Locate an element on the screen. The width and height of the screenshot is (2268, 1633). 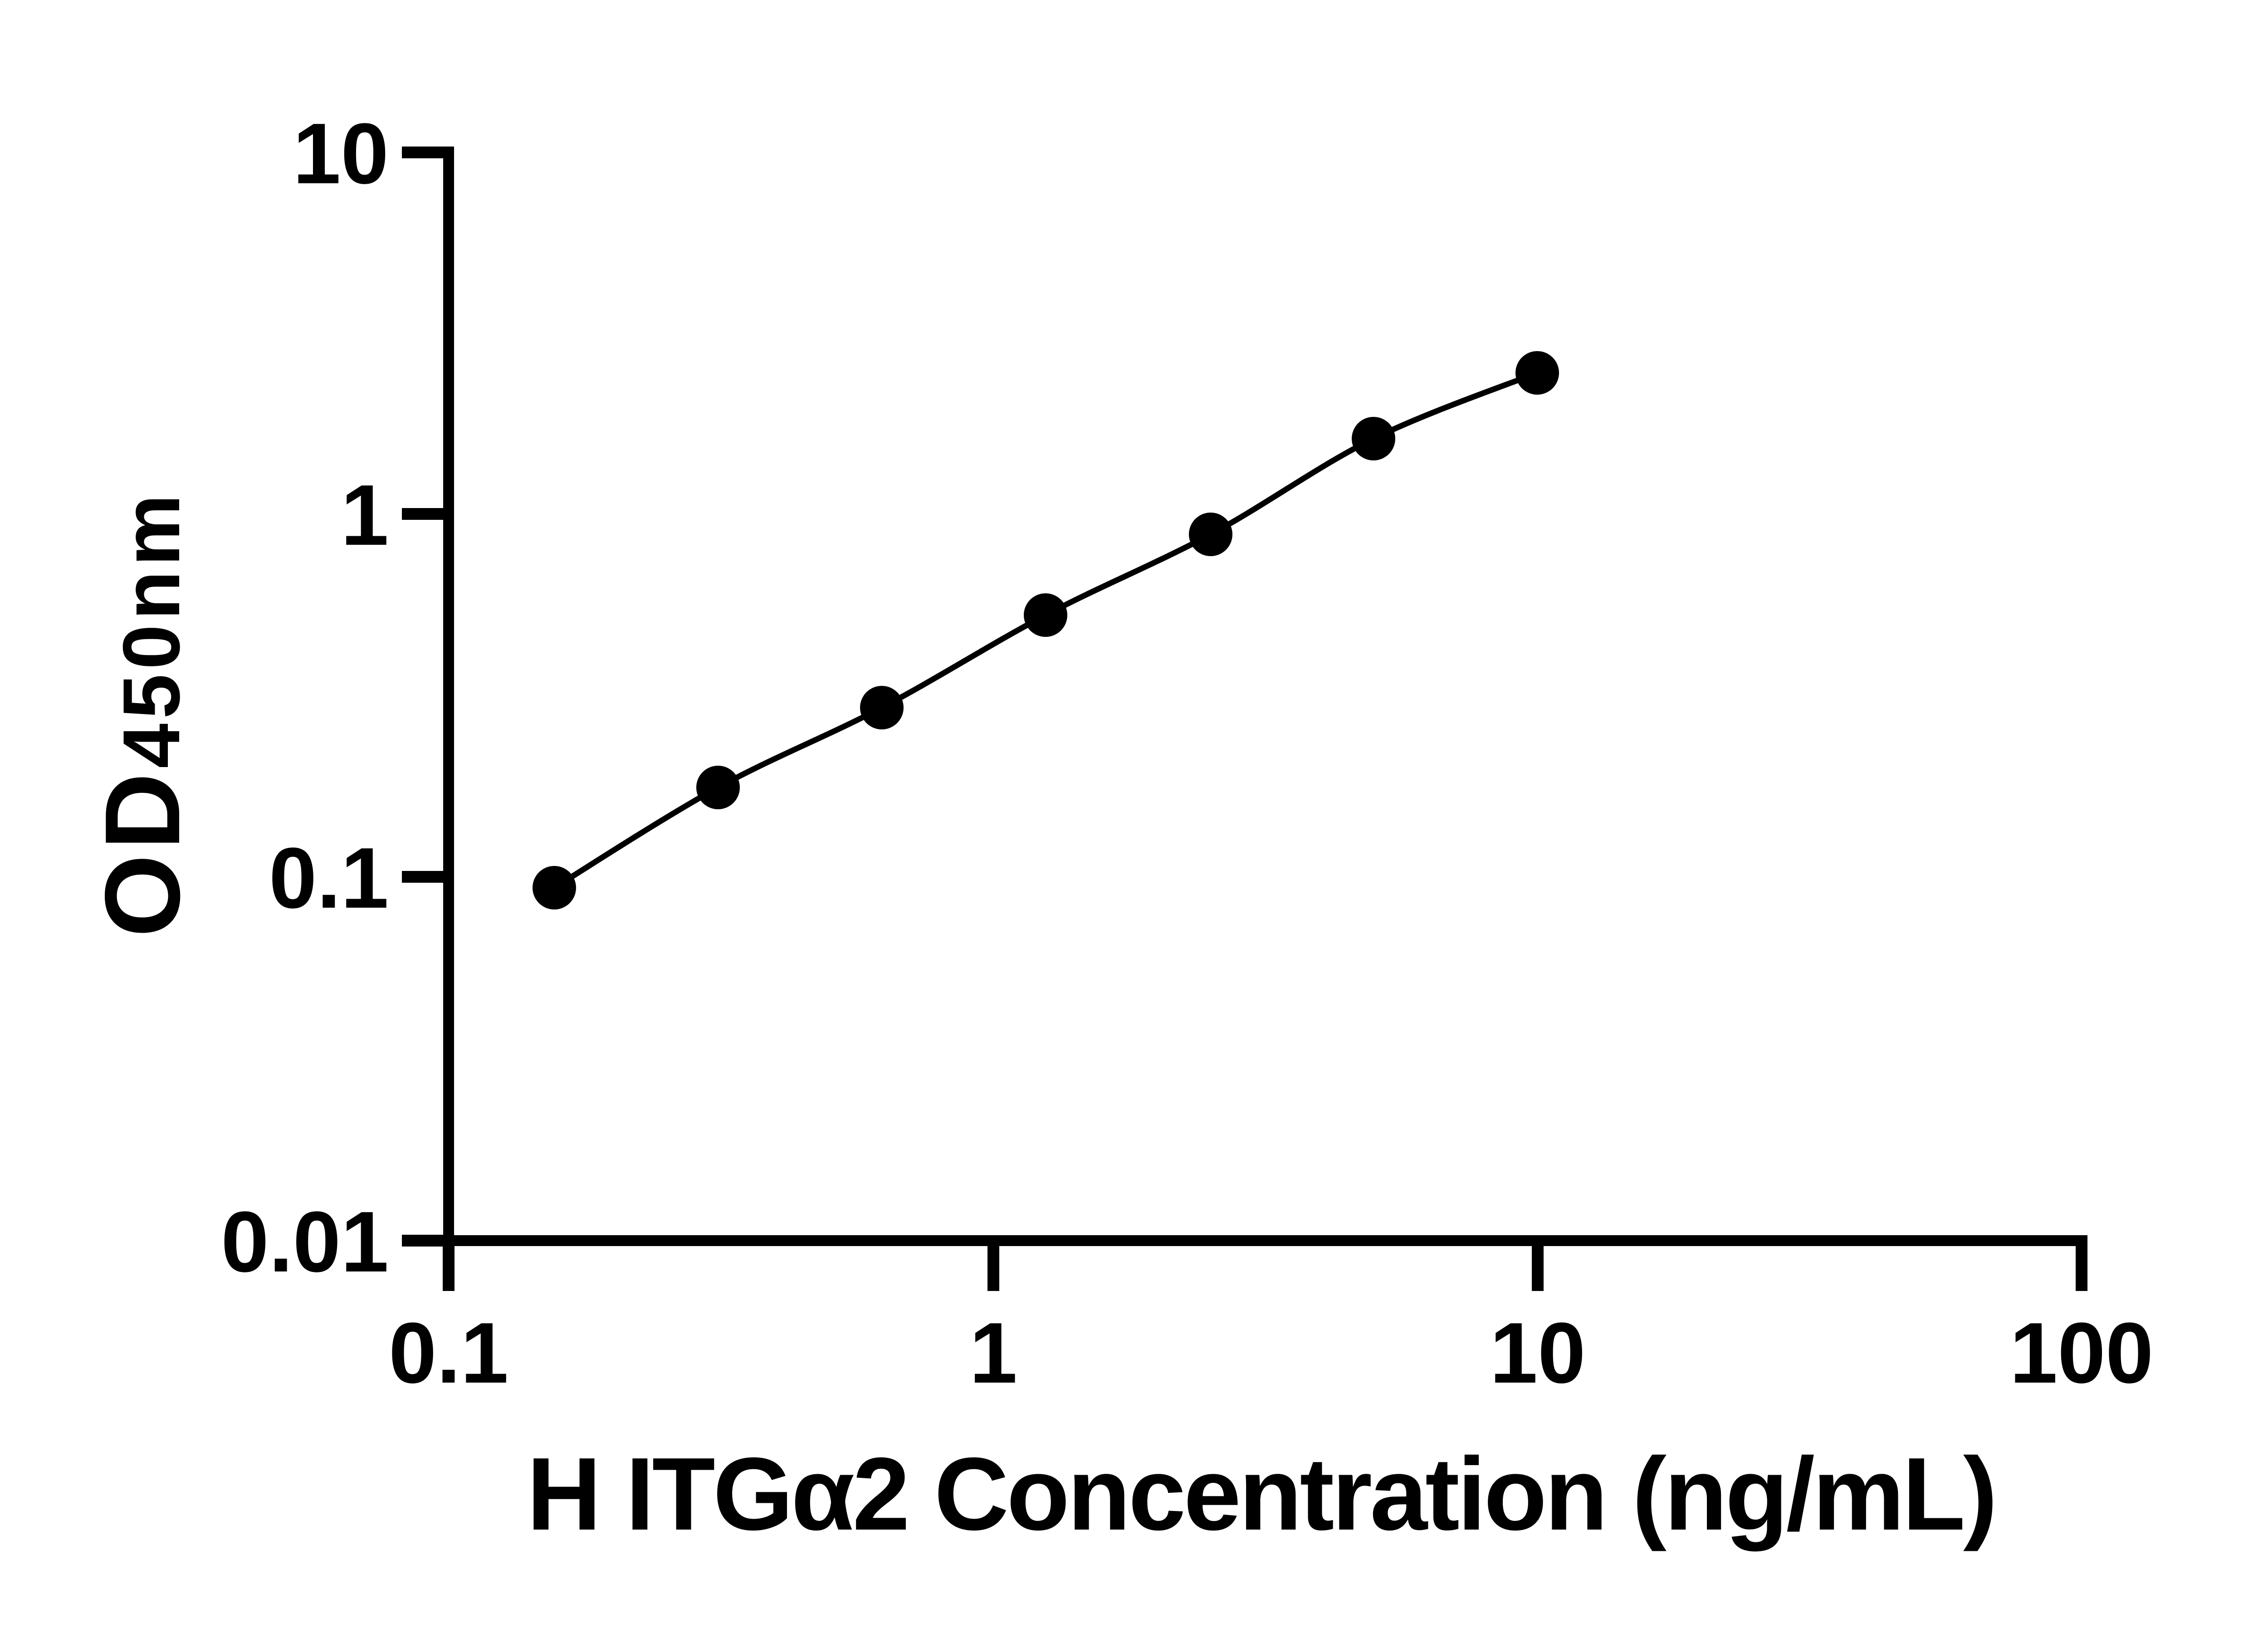
svg-text: H ITGα2 Concentration (ng/mL) is located at coordinates (1261, 1494).